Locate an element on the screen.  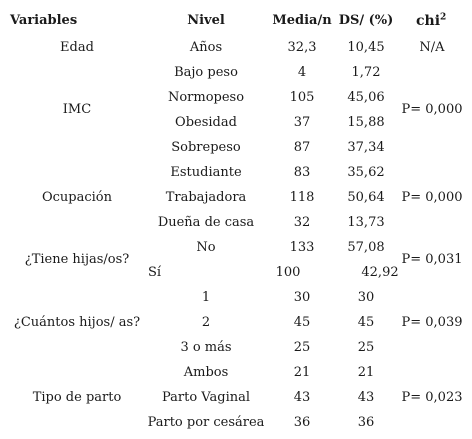
cell-ds: 13,73 is located at coordinates (366, 222).